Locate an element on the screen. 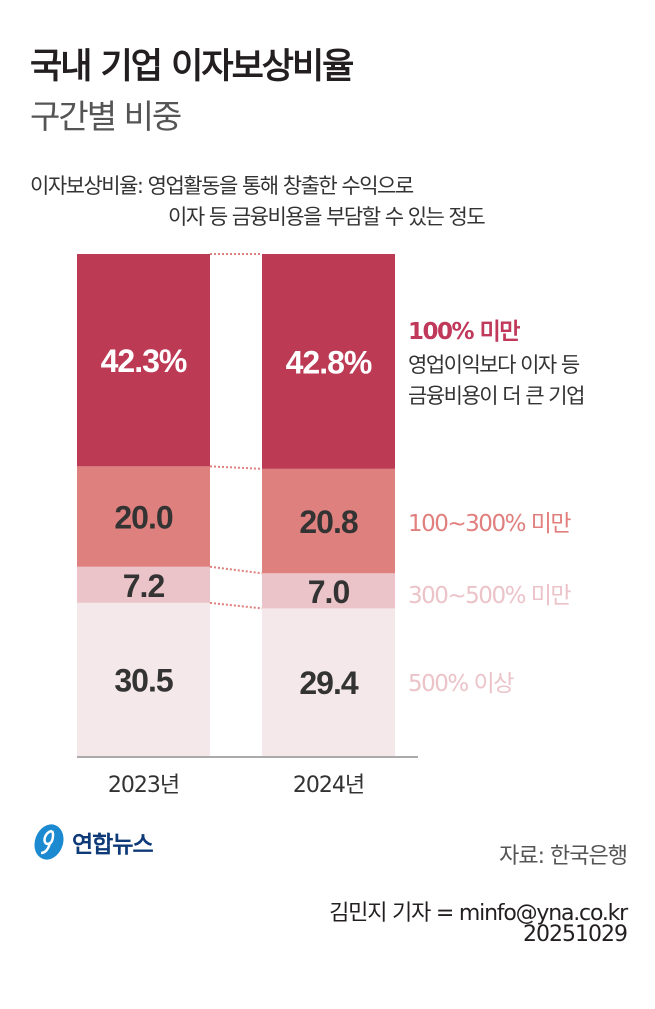 Image resolution: width=655 pixels, height=1009 pixels. data-label: 42.8% is located at coordinates (329, 362).